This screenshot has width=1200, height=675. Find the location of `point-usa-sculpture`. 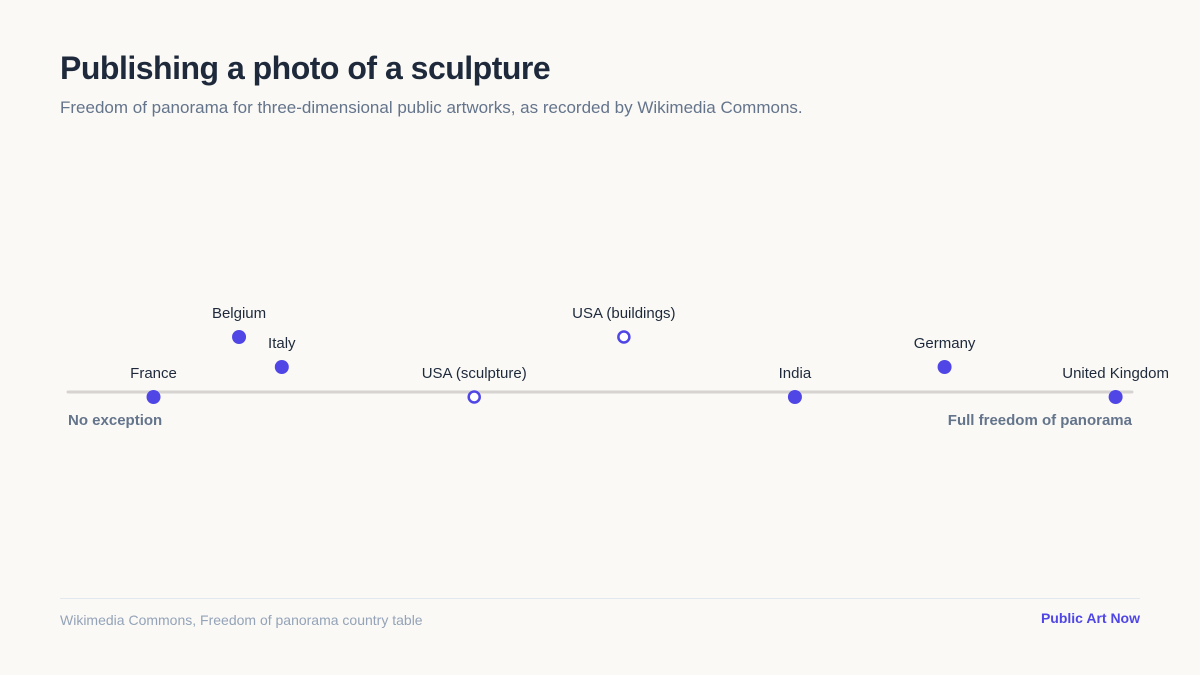

point-usa-sculpture is located at coordinates (474, 397).